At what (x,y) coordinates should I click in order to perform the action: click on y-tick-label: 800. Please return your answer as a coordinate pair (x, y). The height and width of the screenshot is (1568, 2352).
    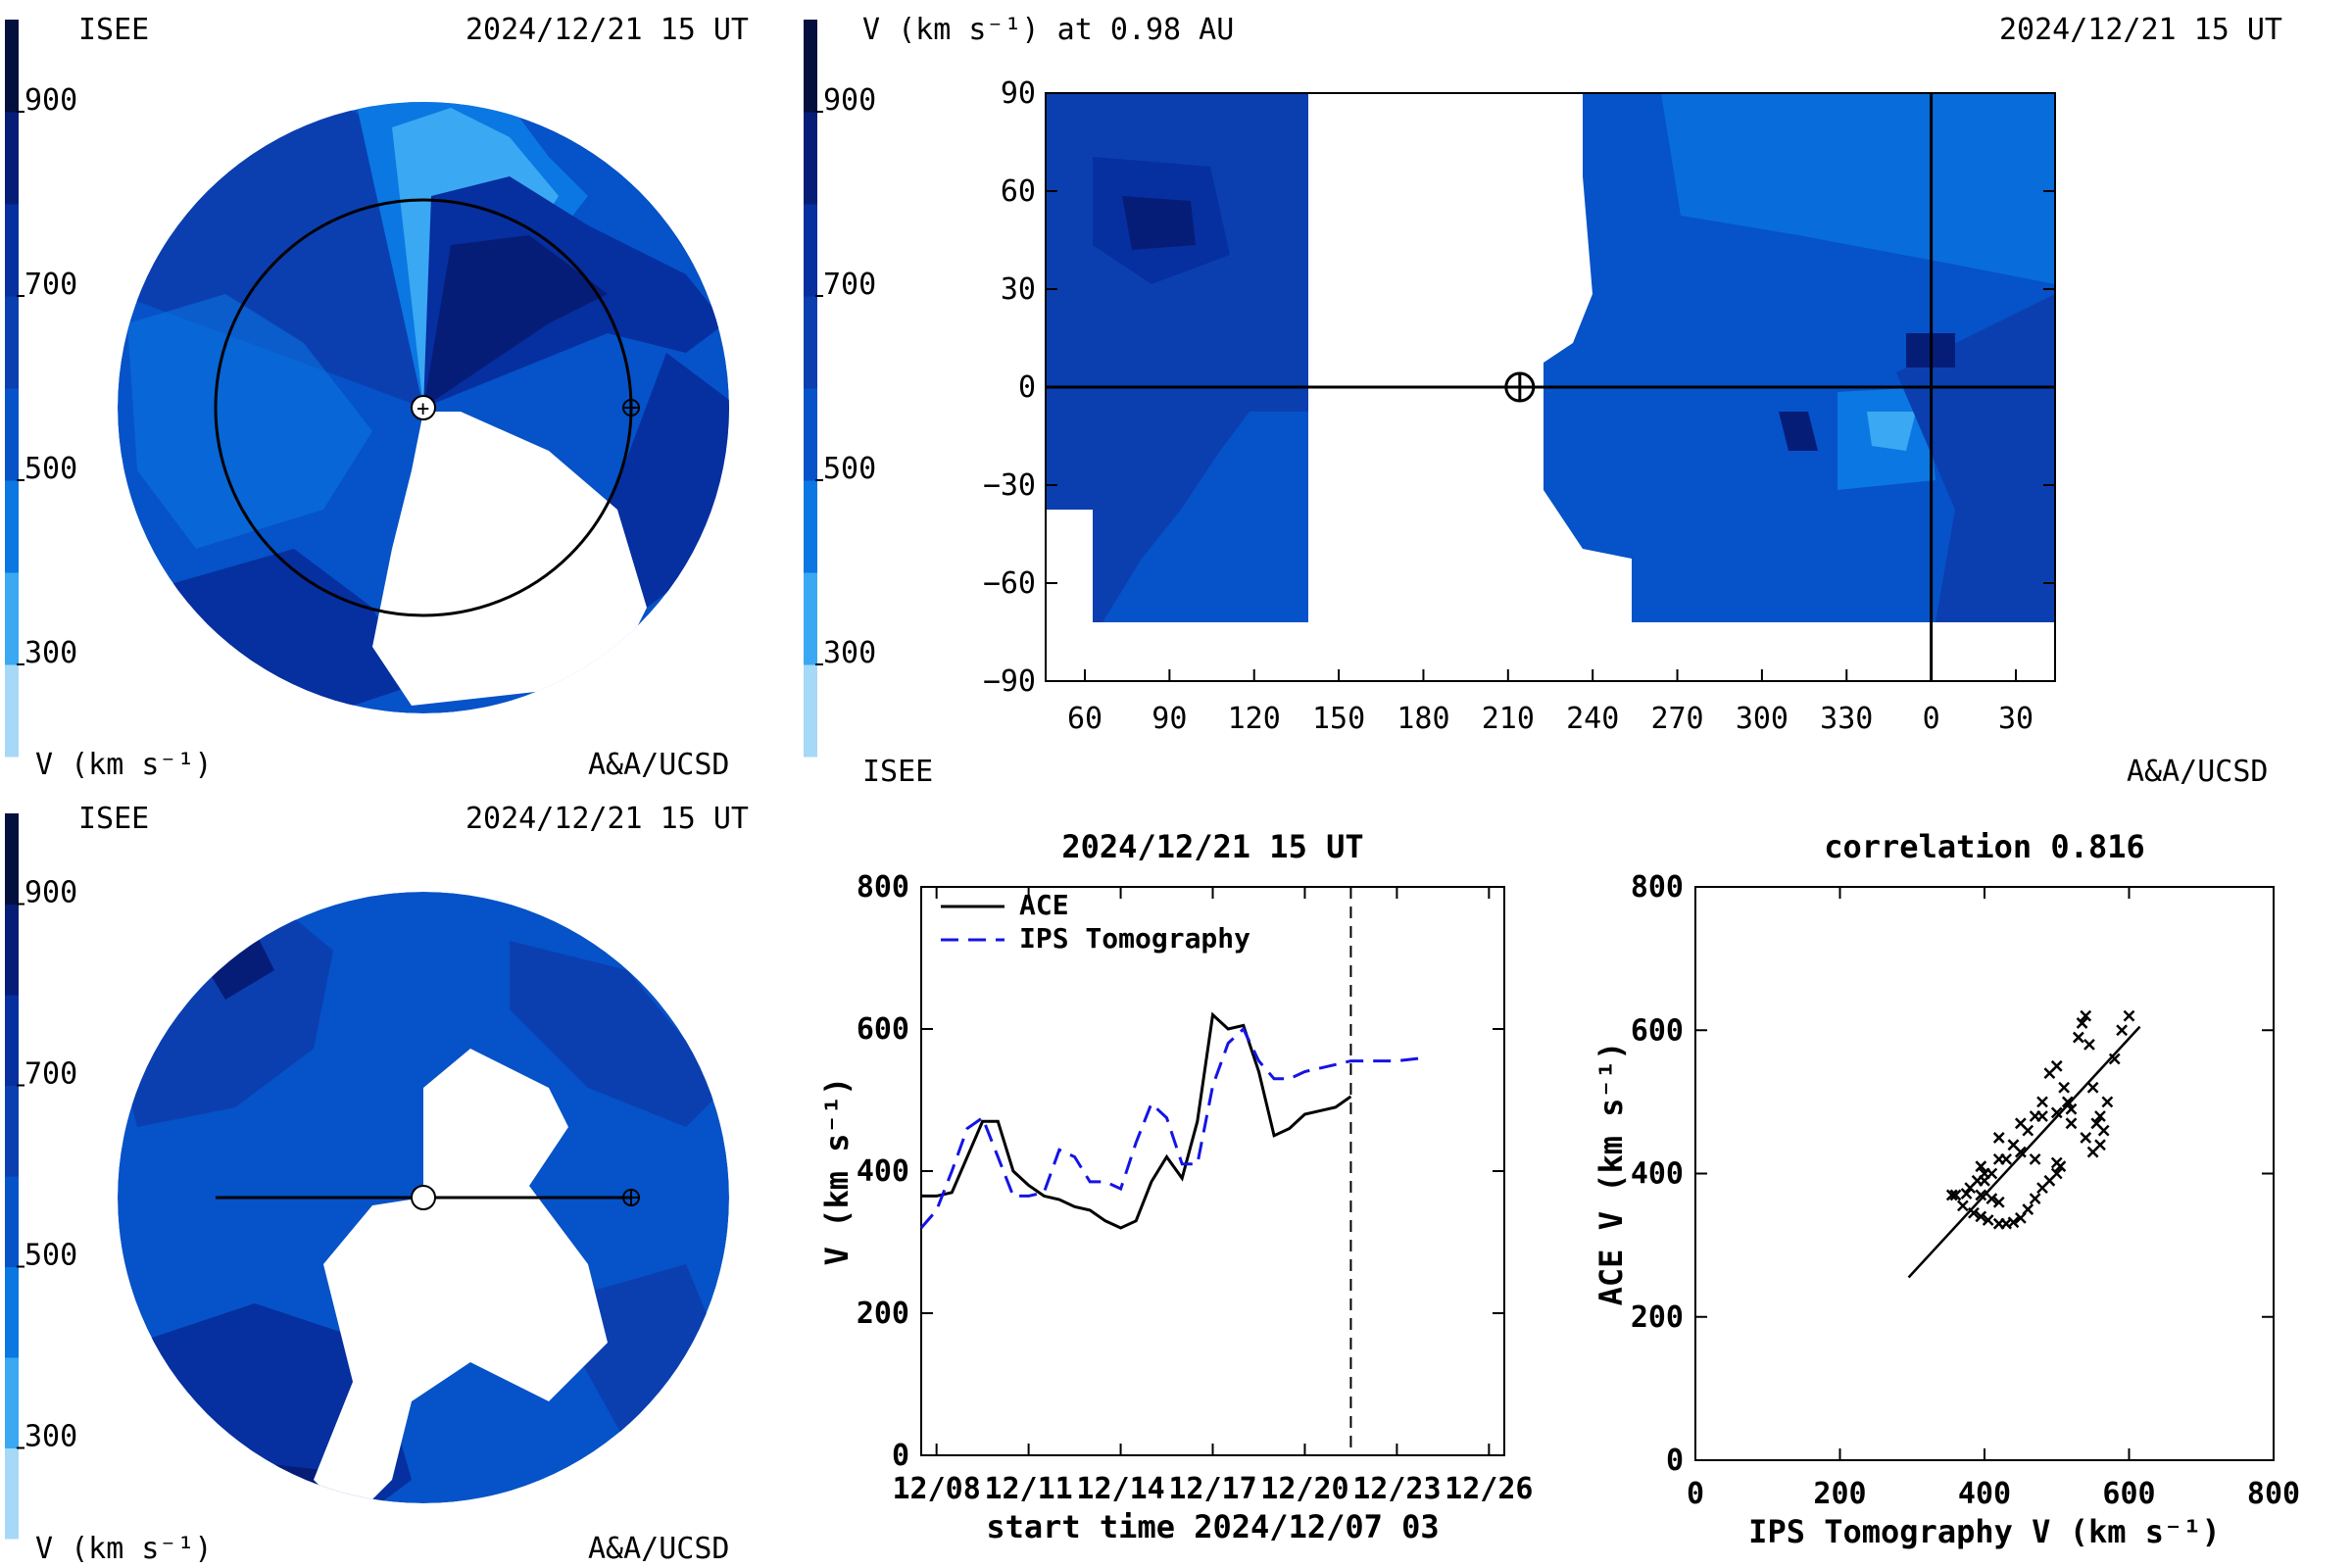
    Looking at the image, I should click on (1657, 887).